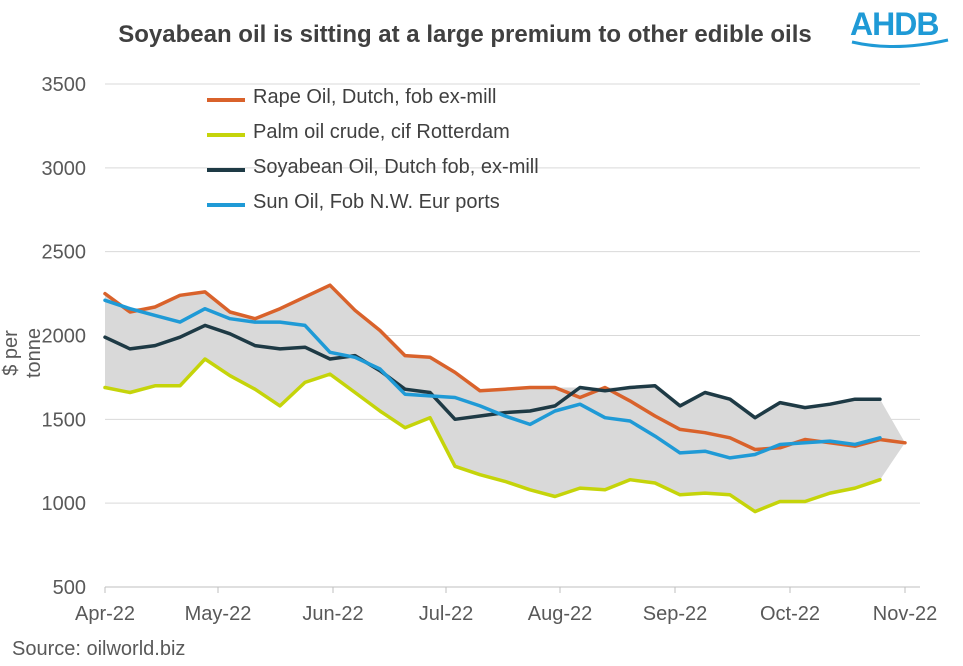 The image size is (963, 666). Describe the element at coordinates (226, 100) in the screenshot. I see `legend-swatch-rape-oil` at that location.